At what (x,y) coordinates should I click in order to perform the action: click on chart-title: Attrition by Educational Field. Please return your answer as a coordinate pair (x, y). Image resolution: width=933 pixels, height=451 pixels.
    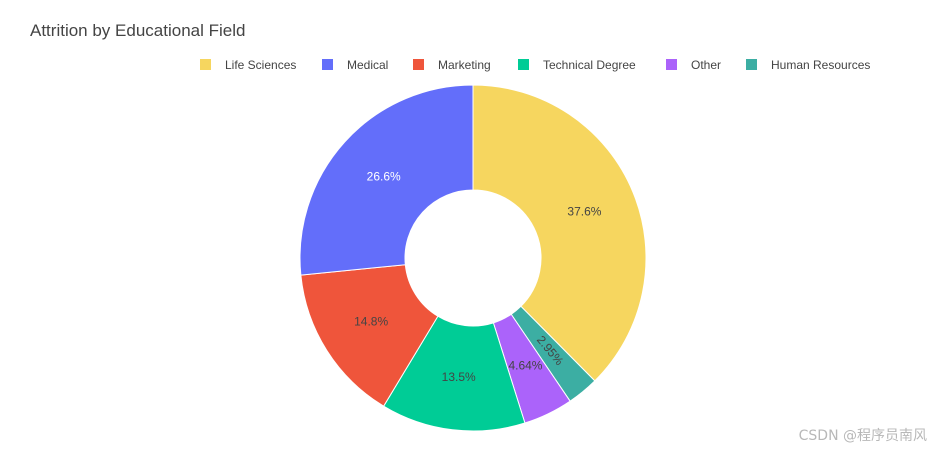
    Looking at the image, I should click on (137, 30).